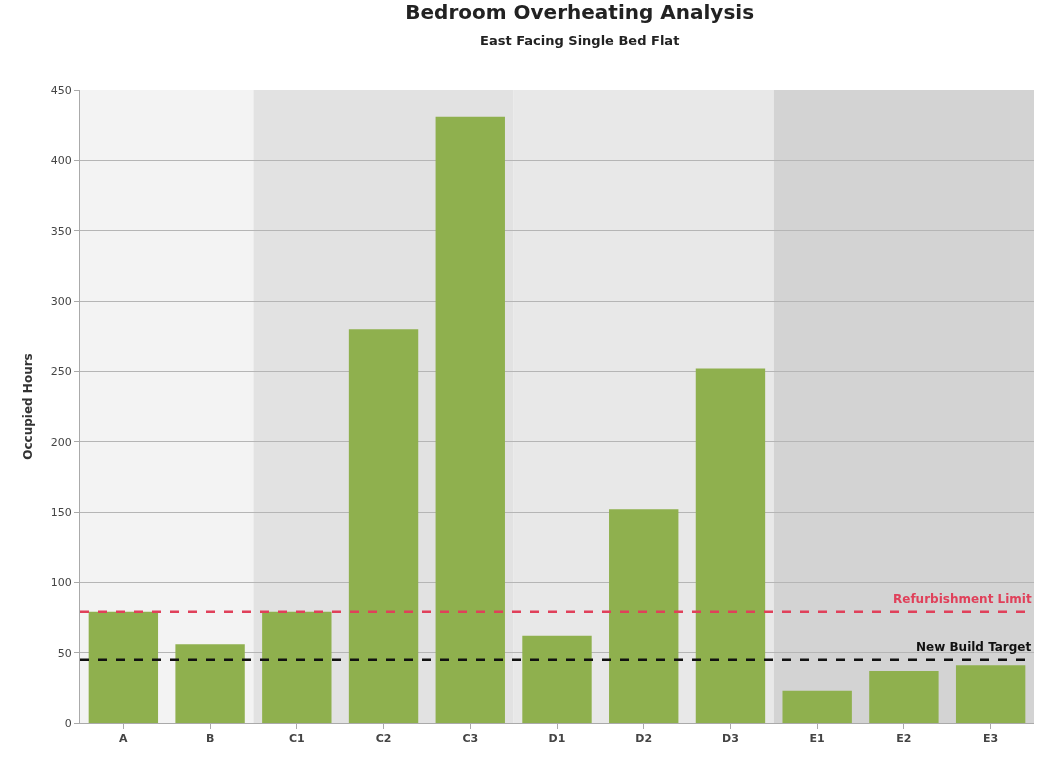 This screenshot has height=773, width=1054. I want to click on y-tick-label: 200, so click(61, 442).